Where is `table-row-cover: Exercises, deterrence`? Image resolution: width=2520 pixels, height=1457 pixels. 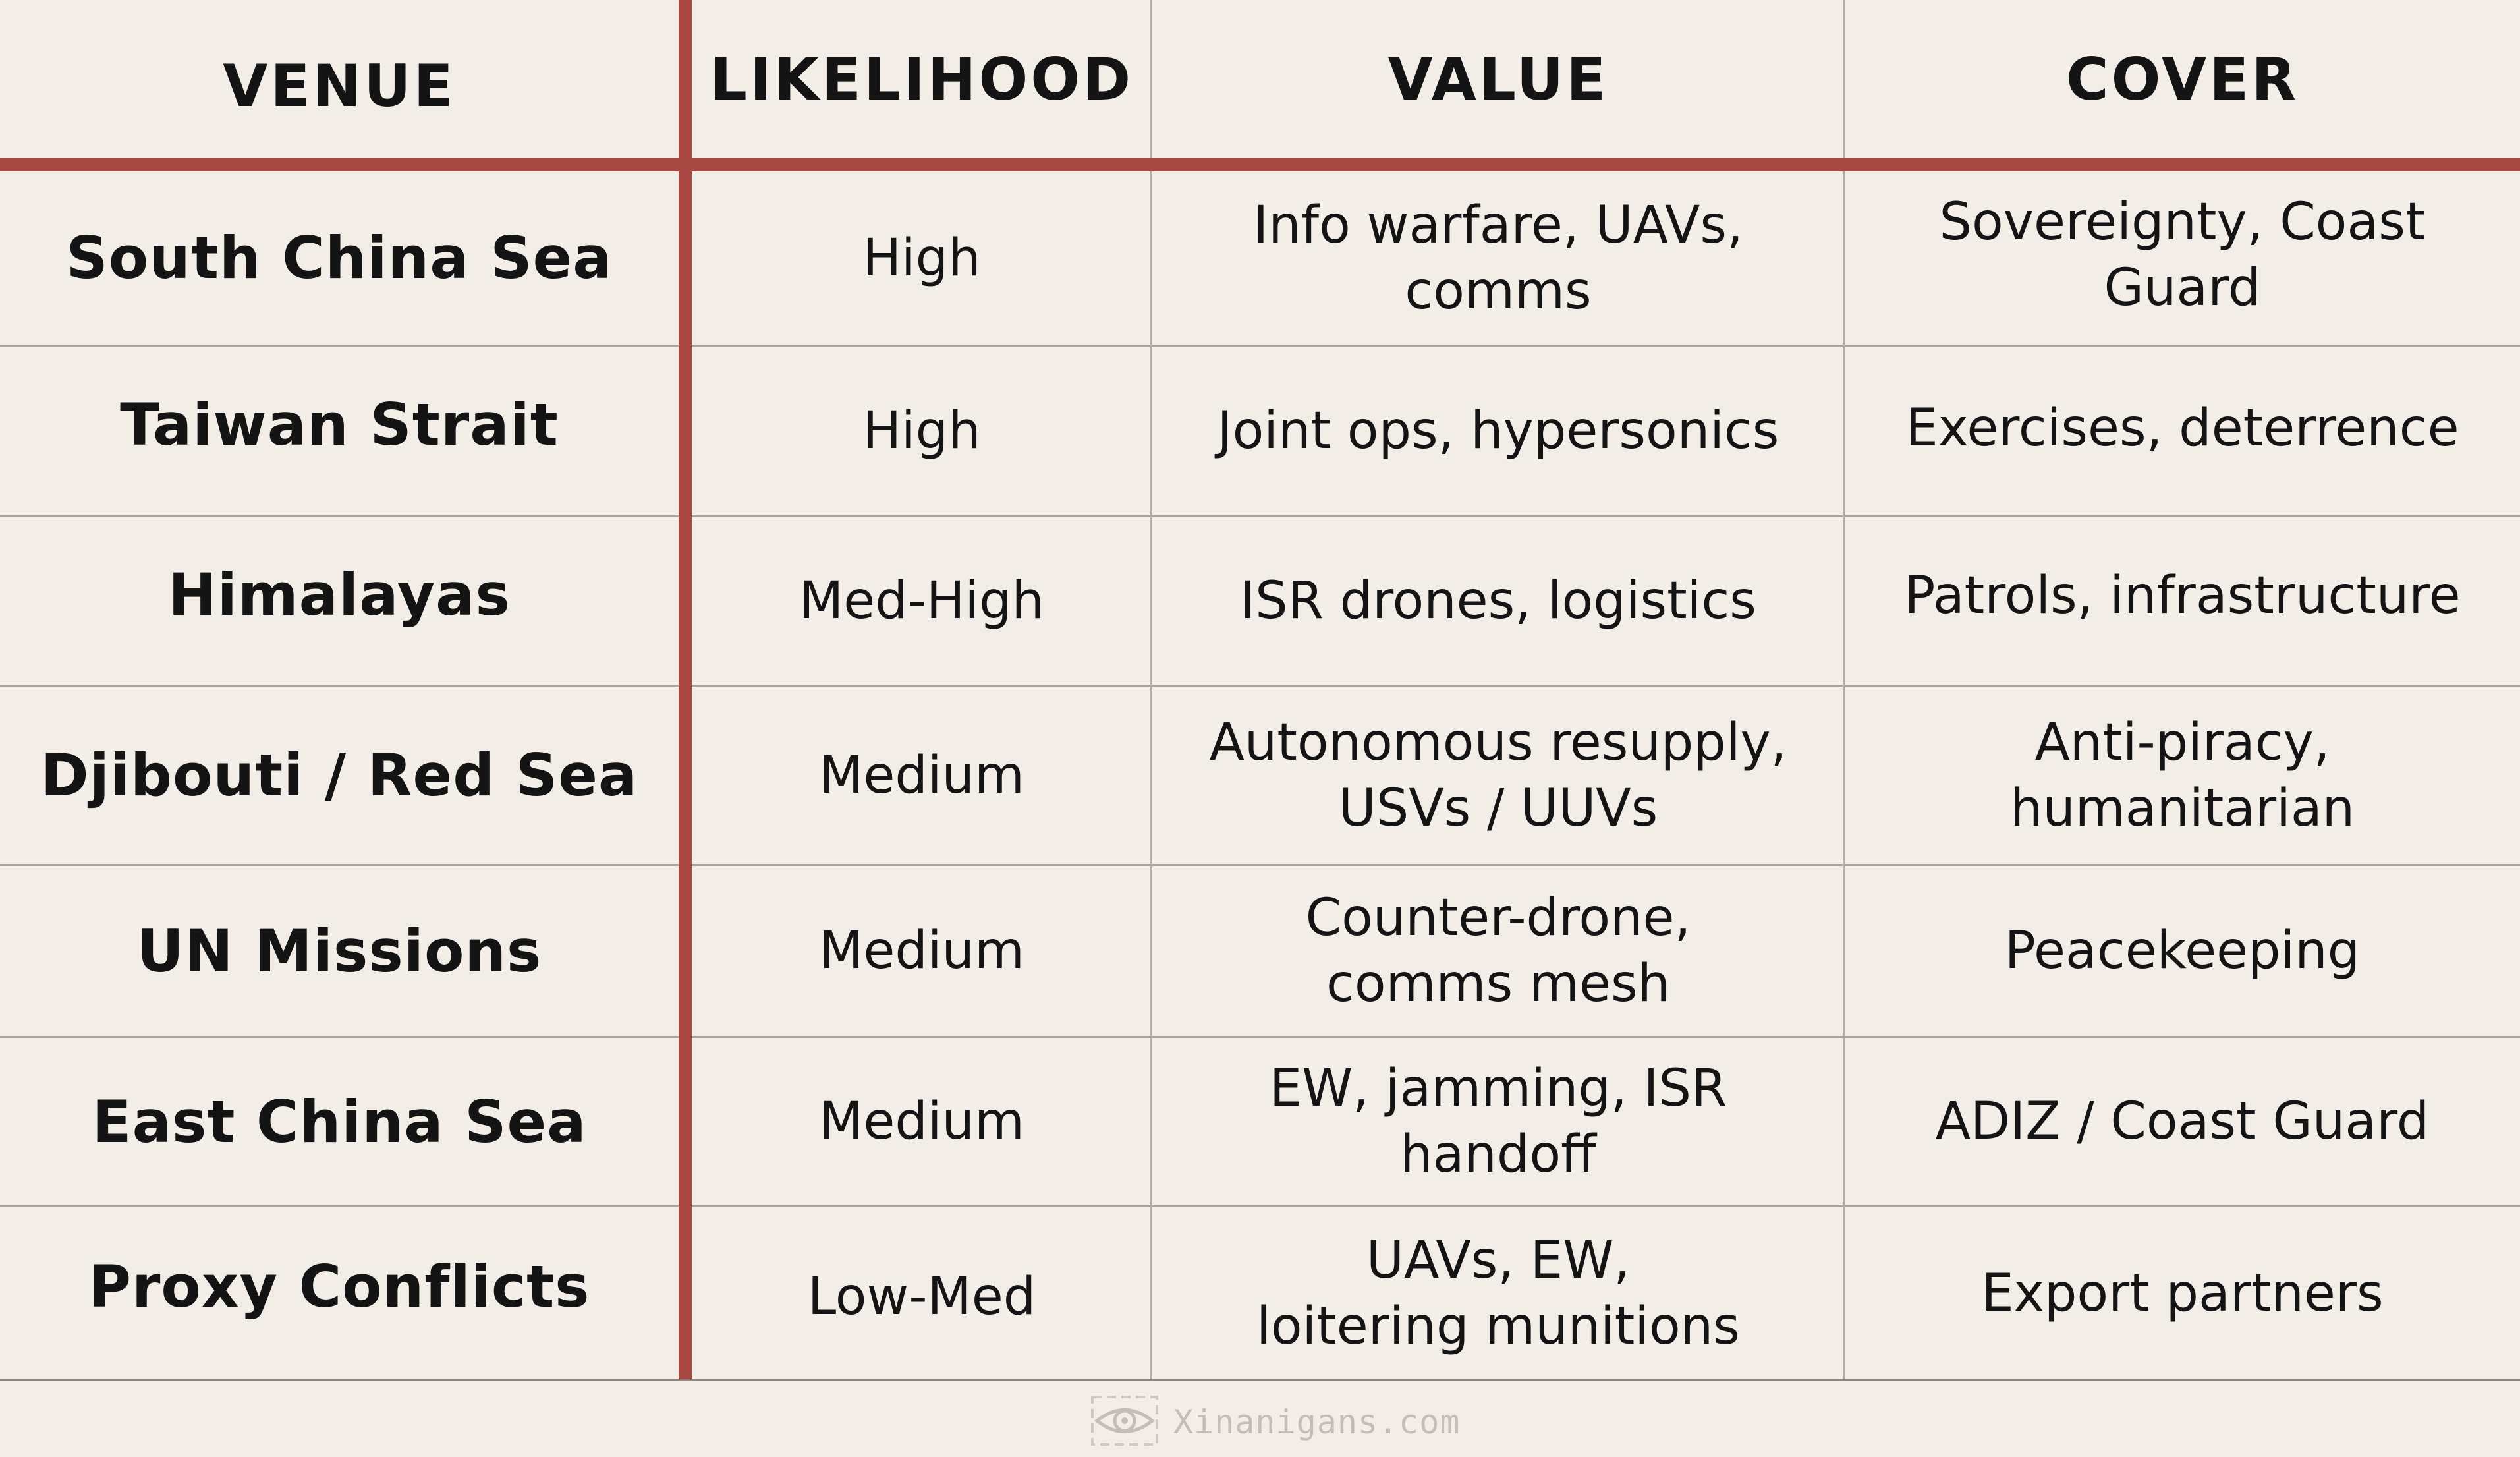
table-row-cover: Exercises, deterrence is located at coordinates (2182, 428).